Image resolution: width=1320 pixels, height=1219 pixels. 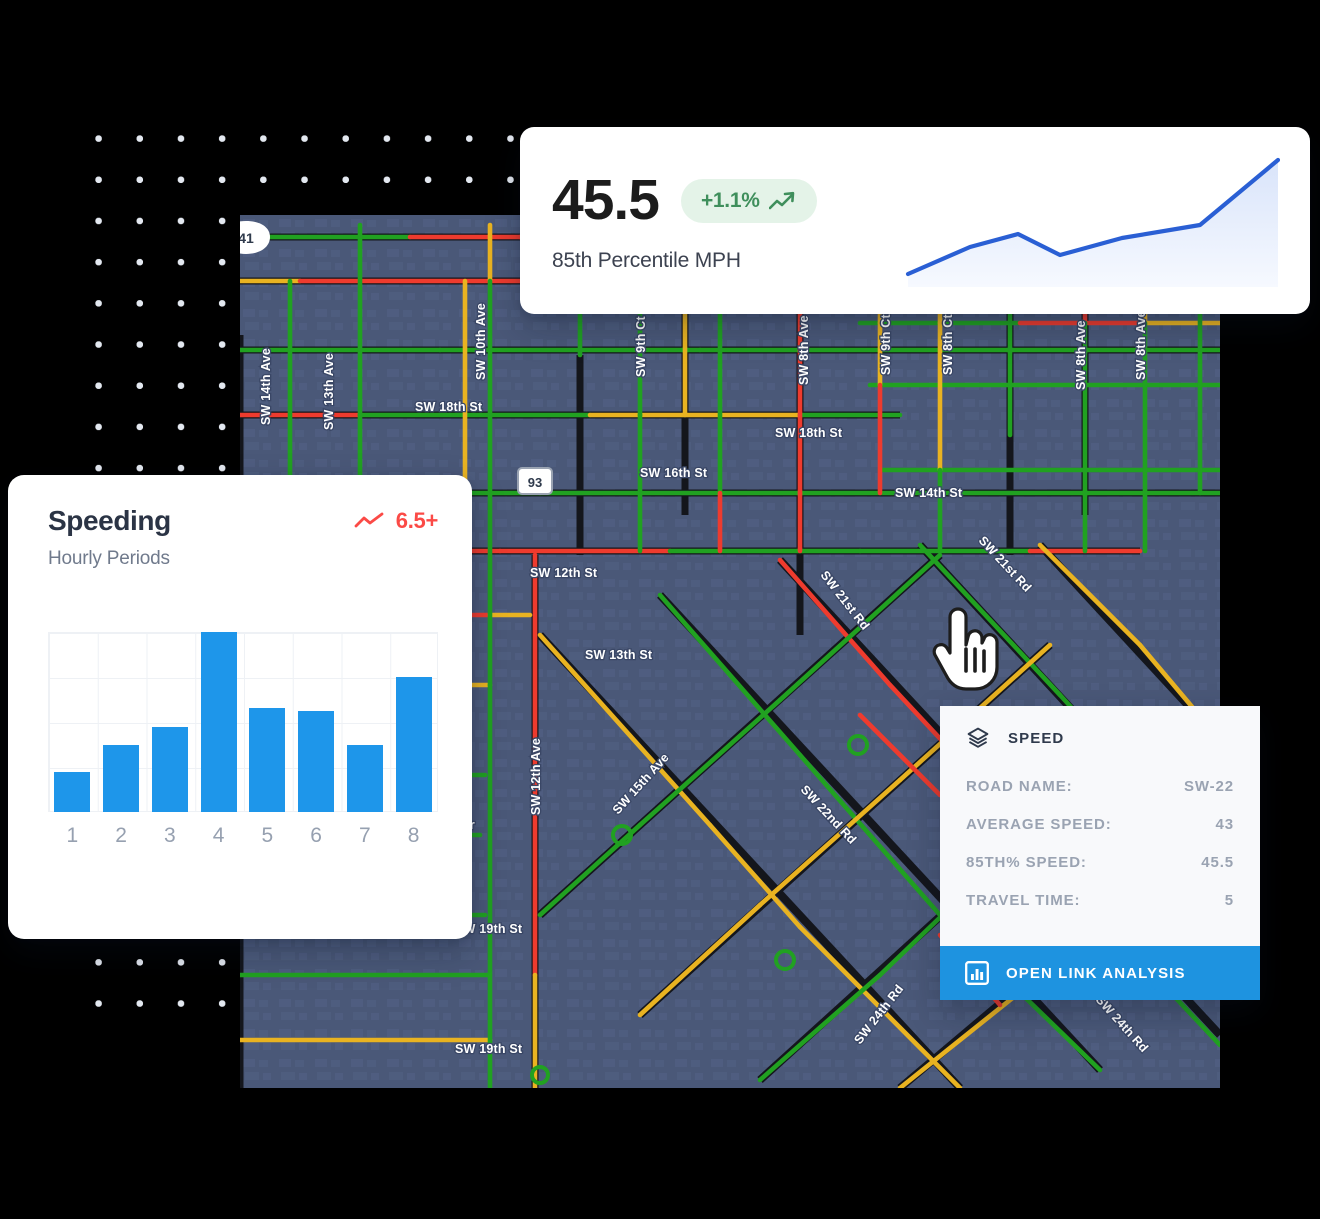 I want to click on speed-panel-row-key: 85TH% SPEED:, so click(x=1026, y=862).